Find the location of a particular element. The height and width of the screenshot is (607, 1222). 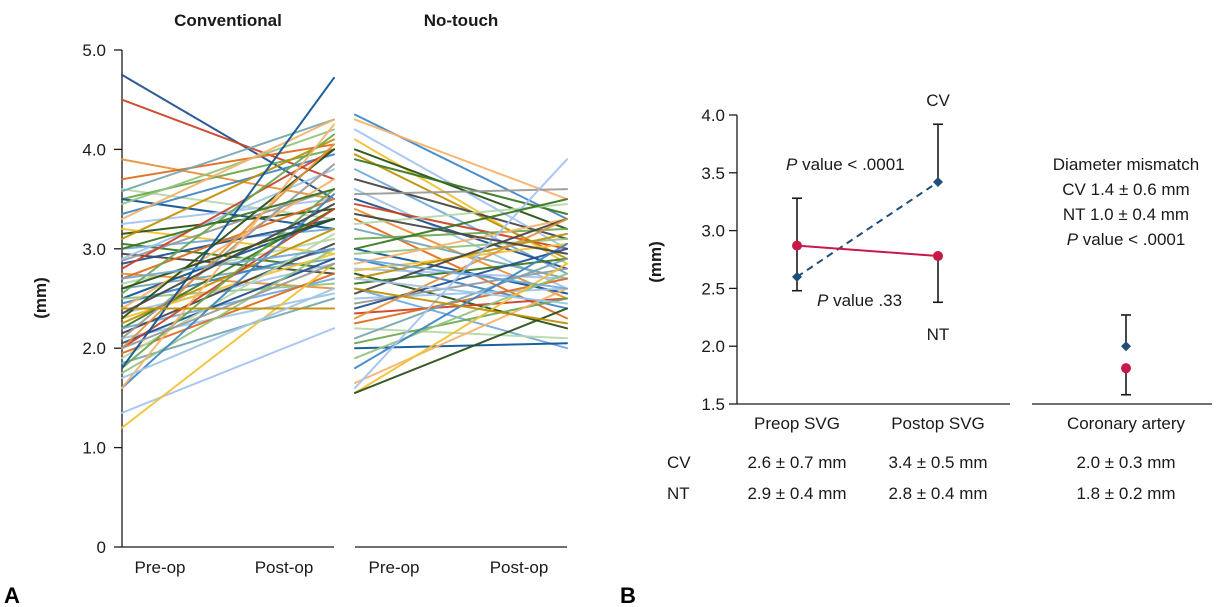

panel-a-lines-no-touch is located at coordinates (461, 253).